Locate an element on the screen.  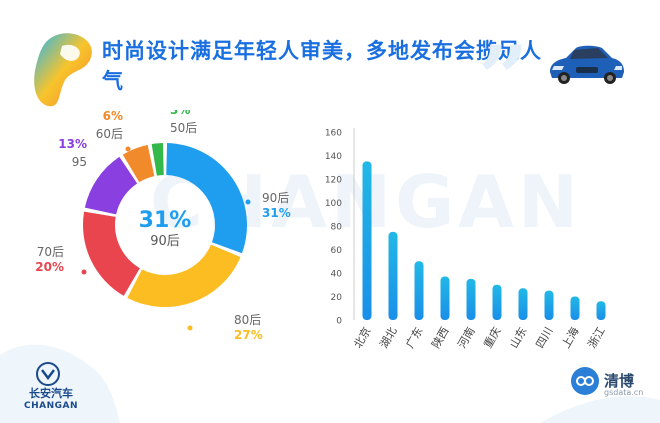
brand-logo-text: 长安汽车 CHANGAN is located at coordinates (51, 400).